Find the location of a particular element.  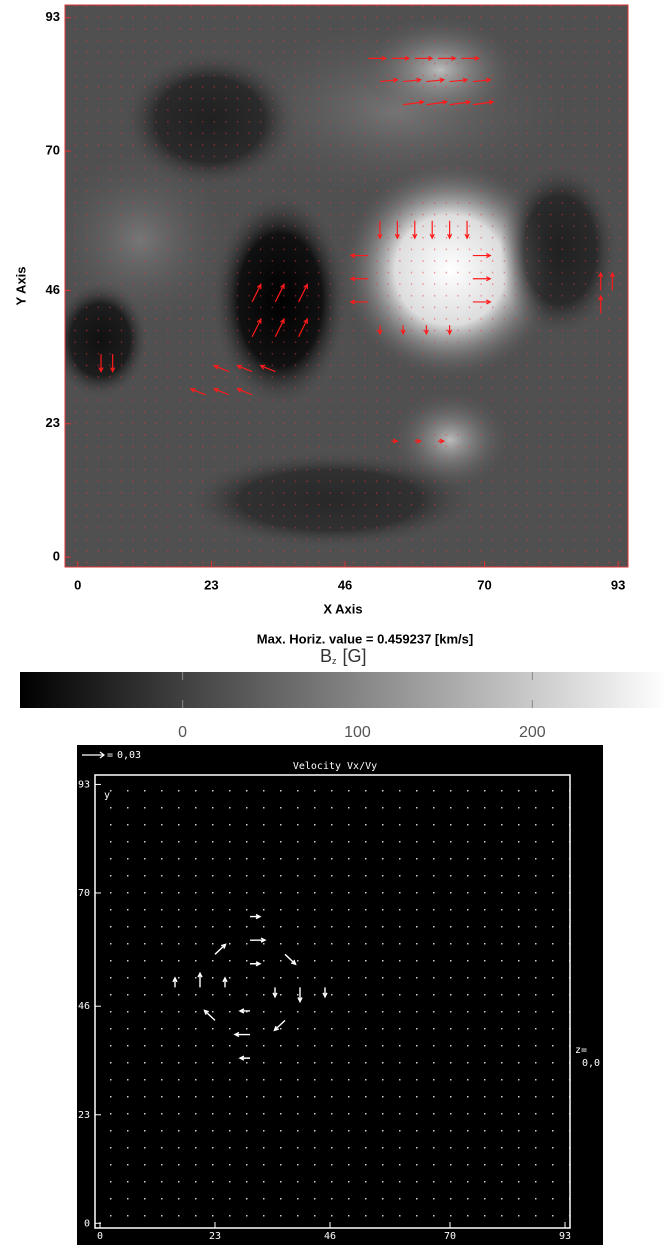

key-label: 0,03 is located at coordinates (129, 755).